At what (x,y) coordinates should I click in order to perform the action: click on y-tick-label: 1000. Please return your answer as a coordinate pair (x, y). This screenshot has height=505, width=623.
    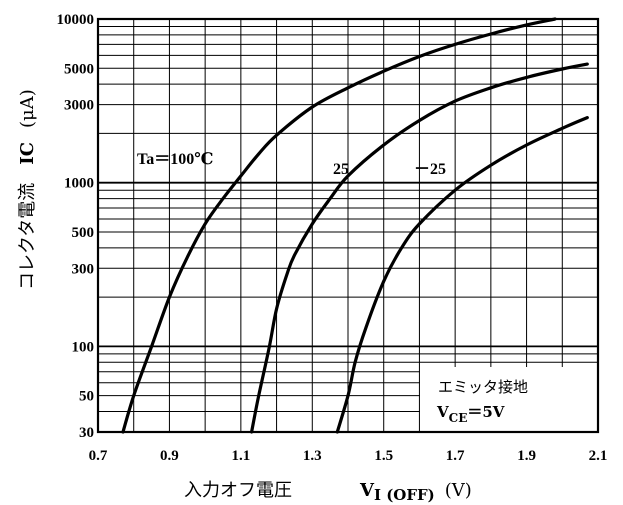
    Looking at the image, I should click on (79, 184).